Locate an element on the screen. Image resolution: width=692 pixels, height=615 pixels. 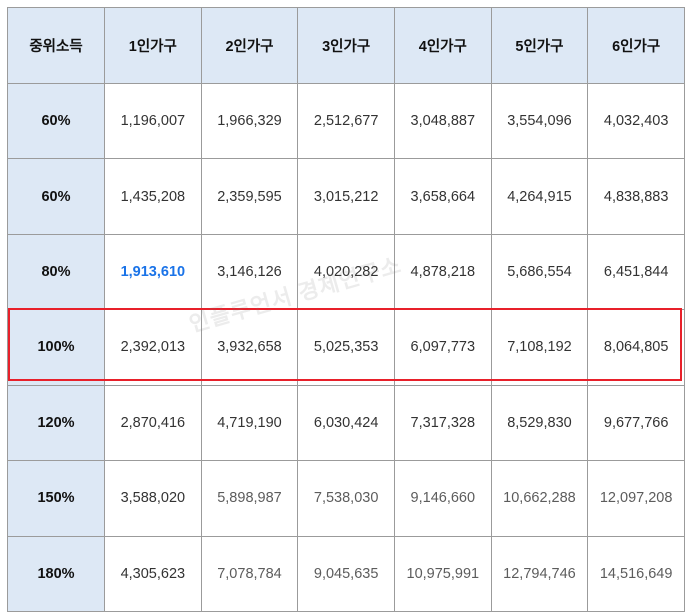
table-cell: 4,838,883 is located at coordinates (636, 196).